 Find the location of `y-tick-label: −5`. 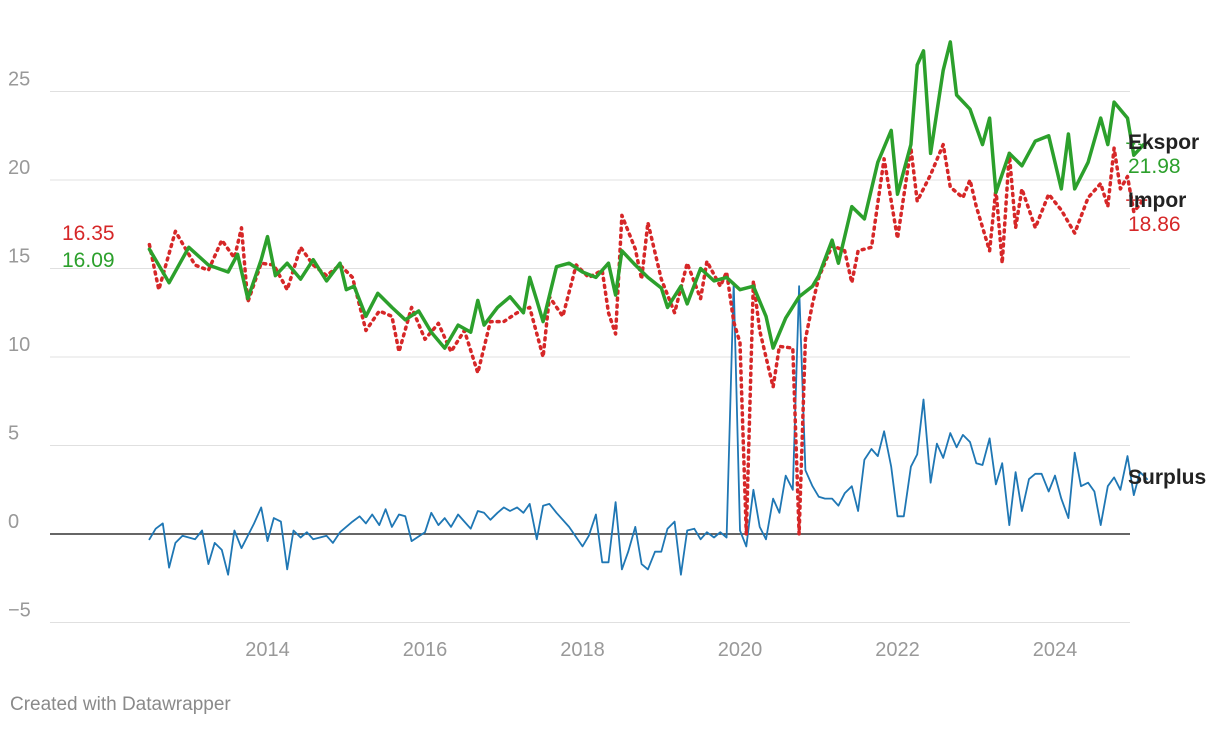

y-tick-label: −5 is located at coordinates (19, 611).